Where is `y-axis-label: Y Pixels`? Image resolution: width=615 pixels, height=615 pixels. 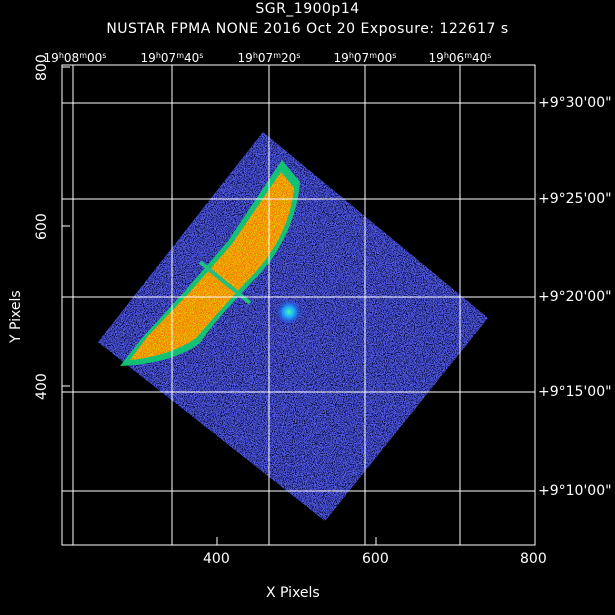 y-axis-label: Y Pixels is located at coordinates (16, 316).